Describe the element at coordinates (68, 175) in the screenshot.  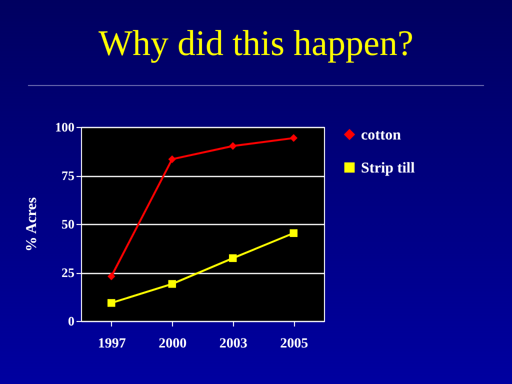
I see `y-tick-label: 75` at that location.